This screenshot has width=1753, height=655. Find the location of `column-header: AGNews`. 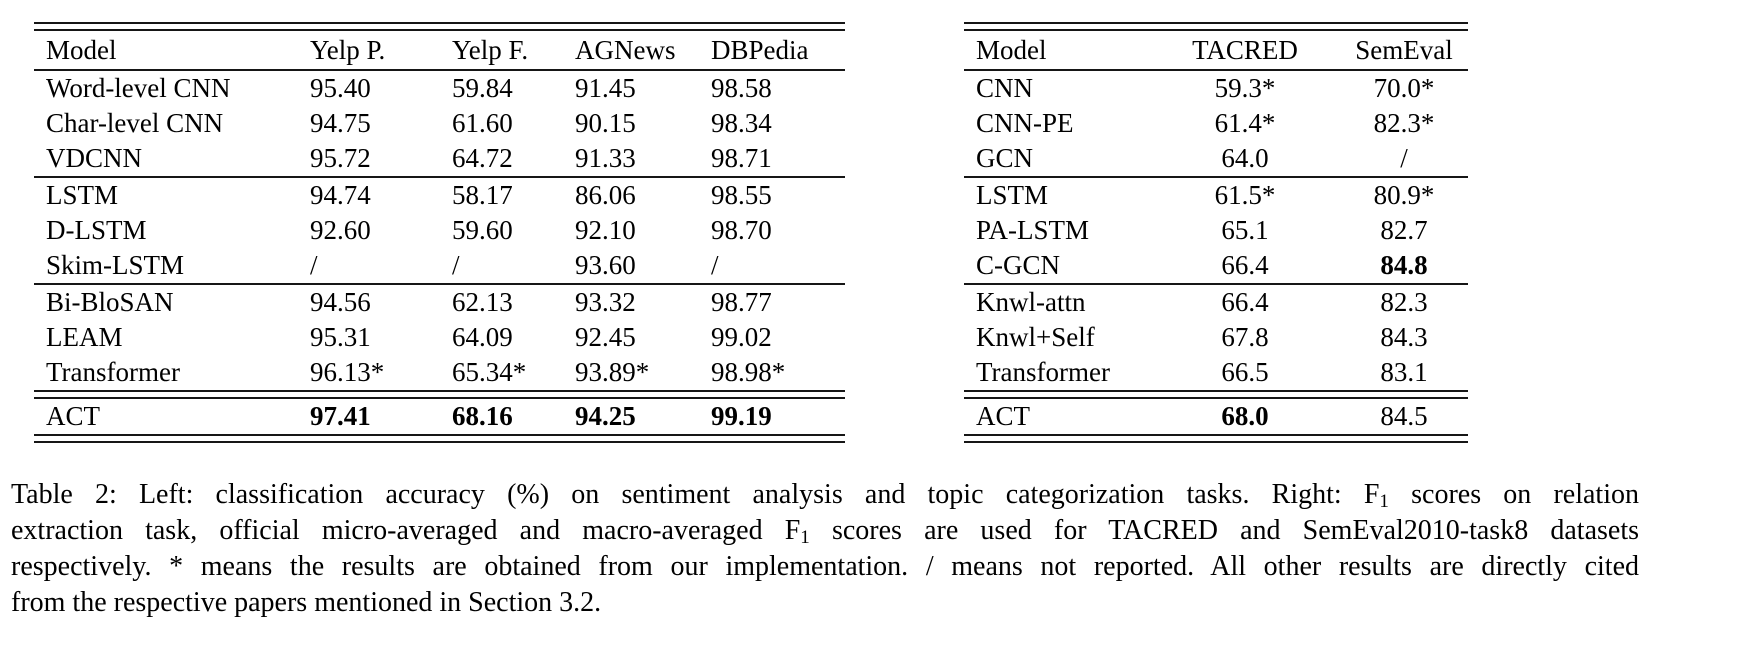

column-header: AGNews is located at coordinates (625, 50).